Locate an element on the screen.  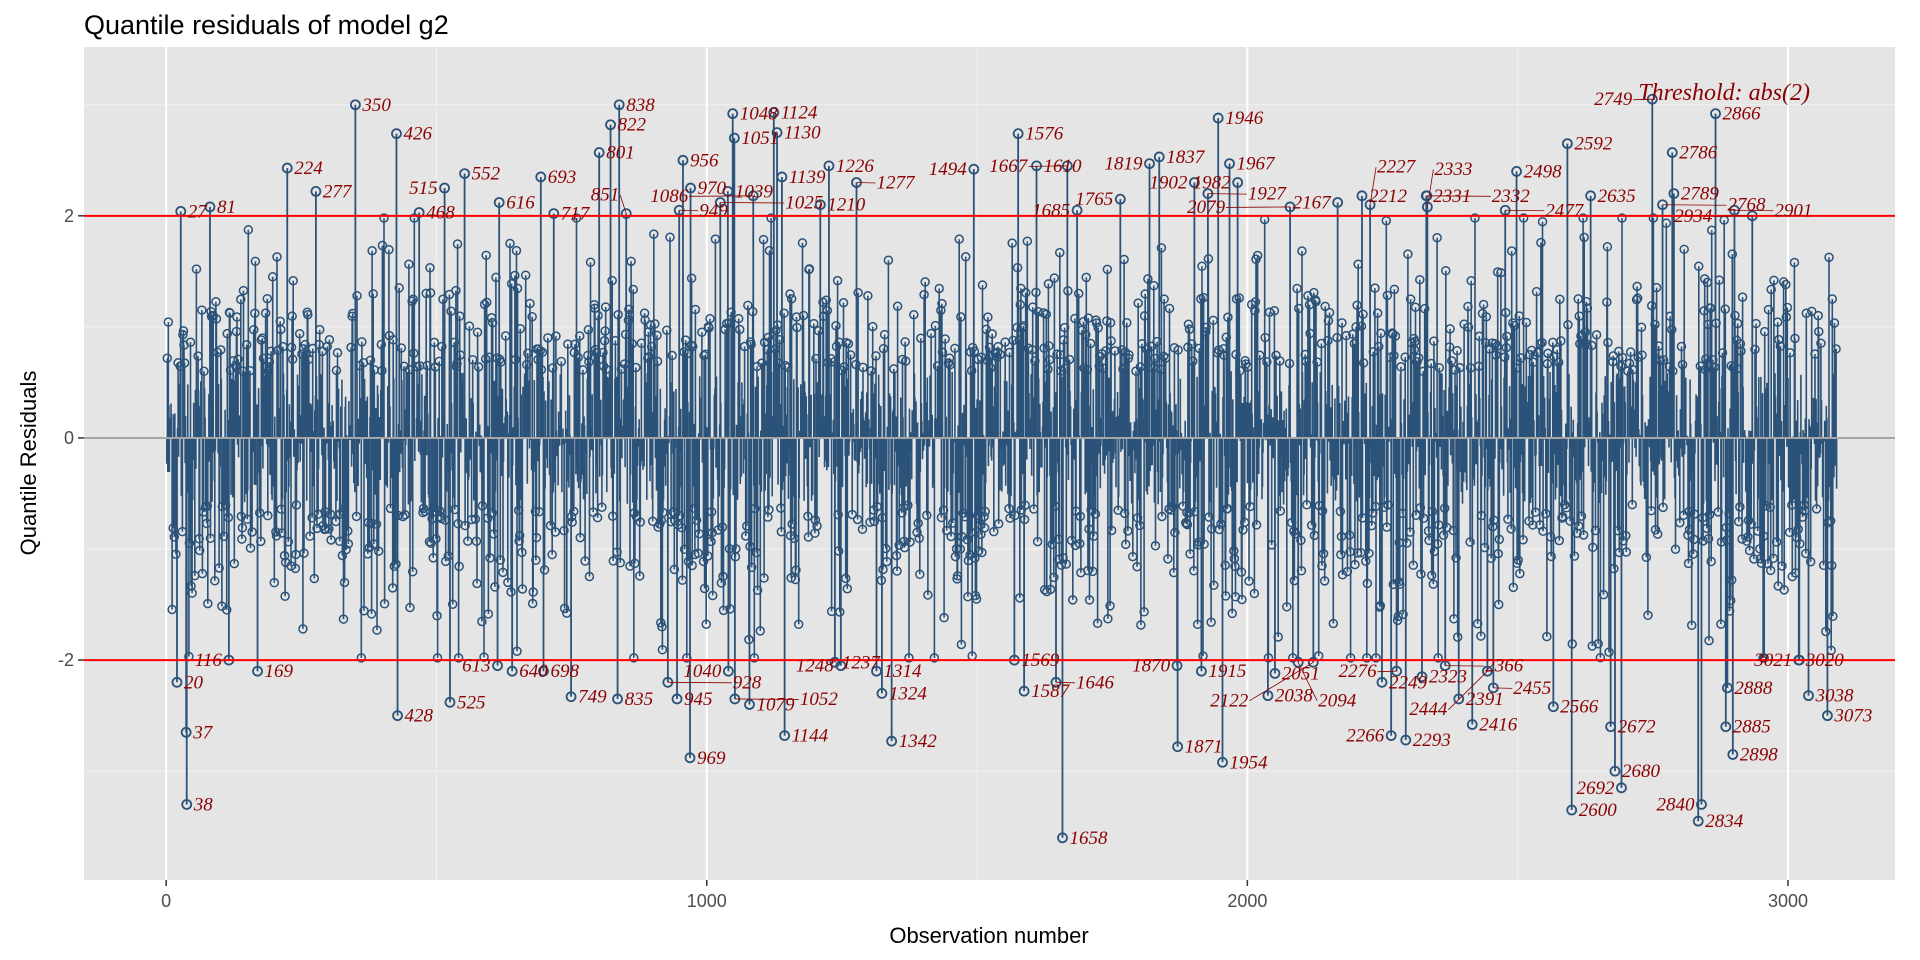
x-axis-title: Observation number is located at coordinates (988, 935).